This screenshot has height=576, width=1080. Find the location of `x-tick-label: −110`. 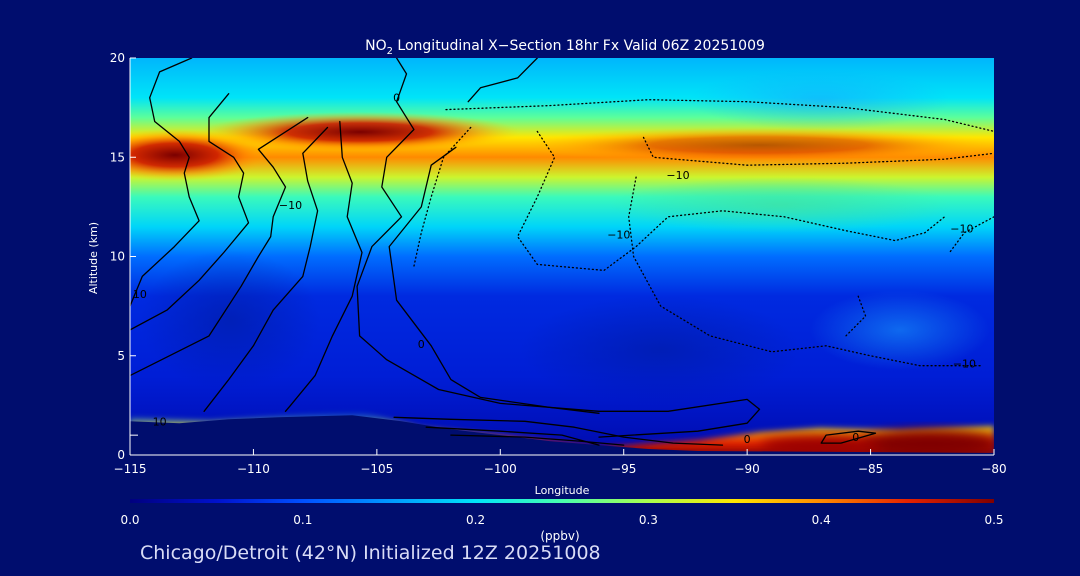

x-tick-label: −110 is located at coordinates (253, 469).